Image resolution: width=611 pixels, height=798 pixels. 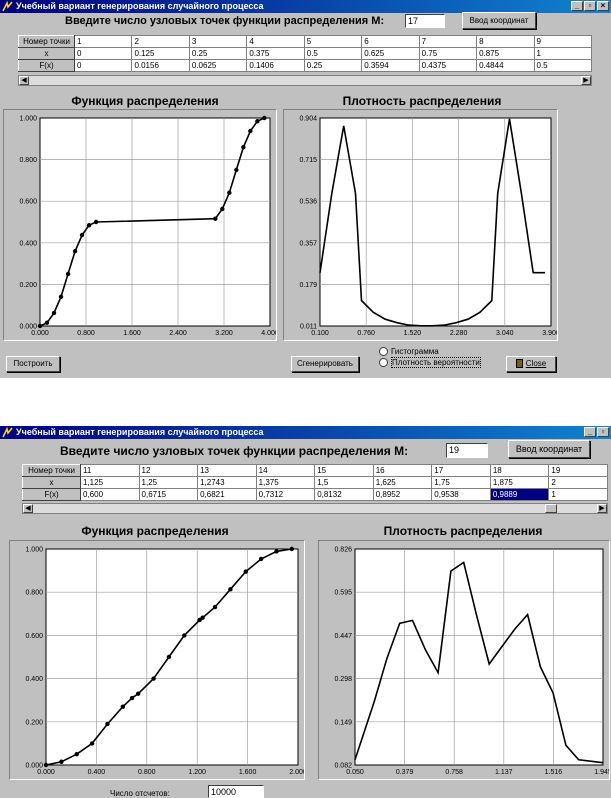 I want to click on scroll-thumb, so click(x=551, y=508).